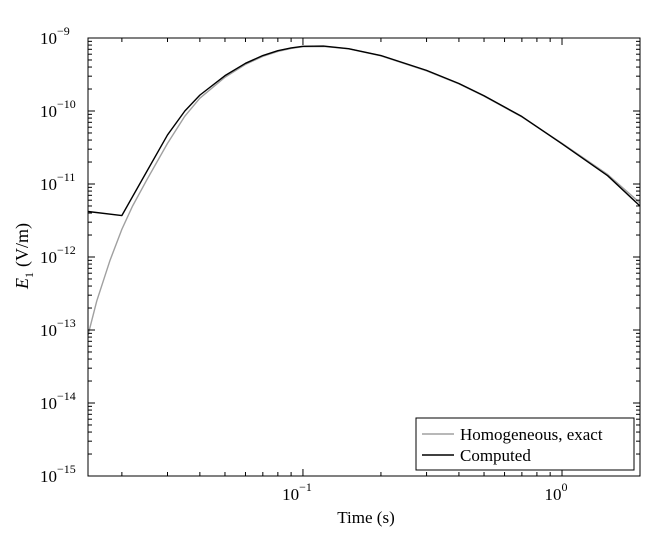 This screenshot has width=660, height=538. I want to click on y-axis-label-main: E, so click(22, 284).